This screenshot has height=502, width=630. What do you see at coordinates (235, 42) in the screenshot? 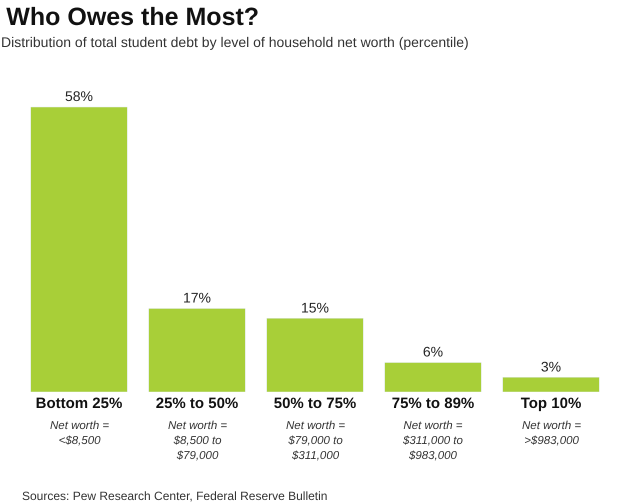
I see `chart-subtitle: Distribution of total student debt by level of household net worth (percentile)` at bounding box center [235, 42].